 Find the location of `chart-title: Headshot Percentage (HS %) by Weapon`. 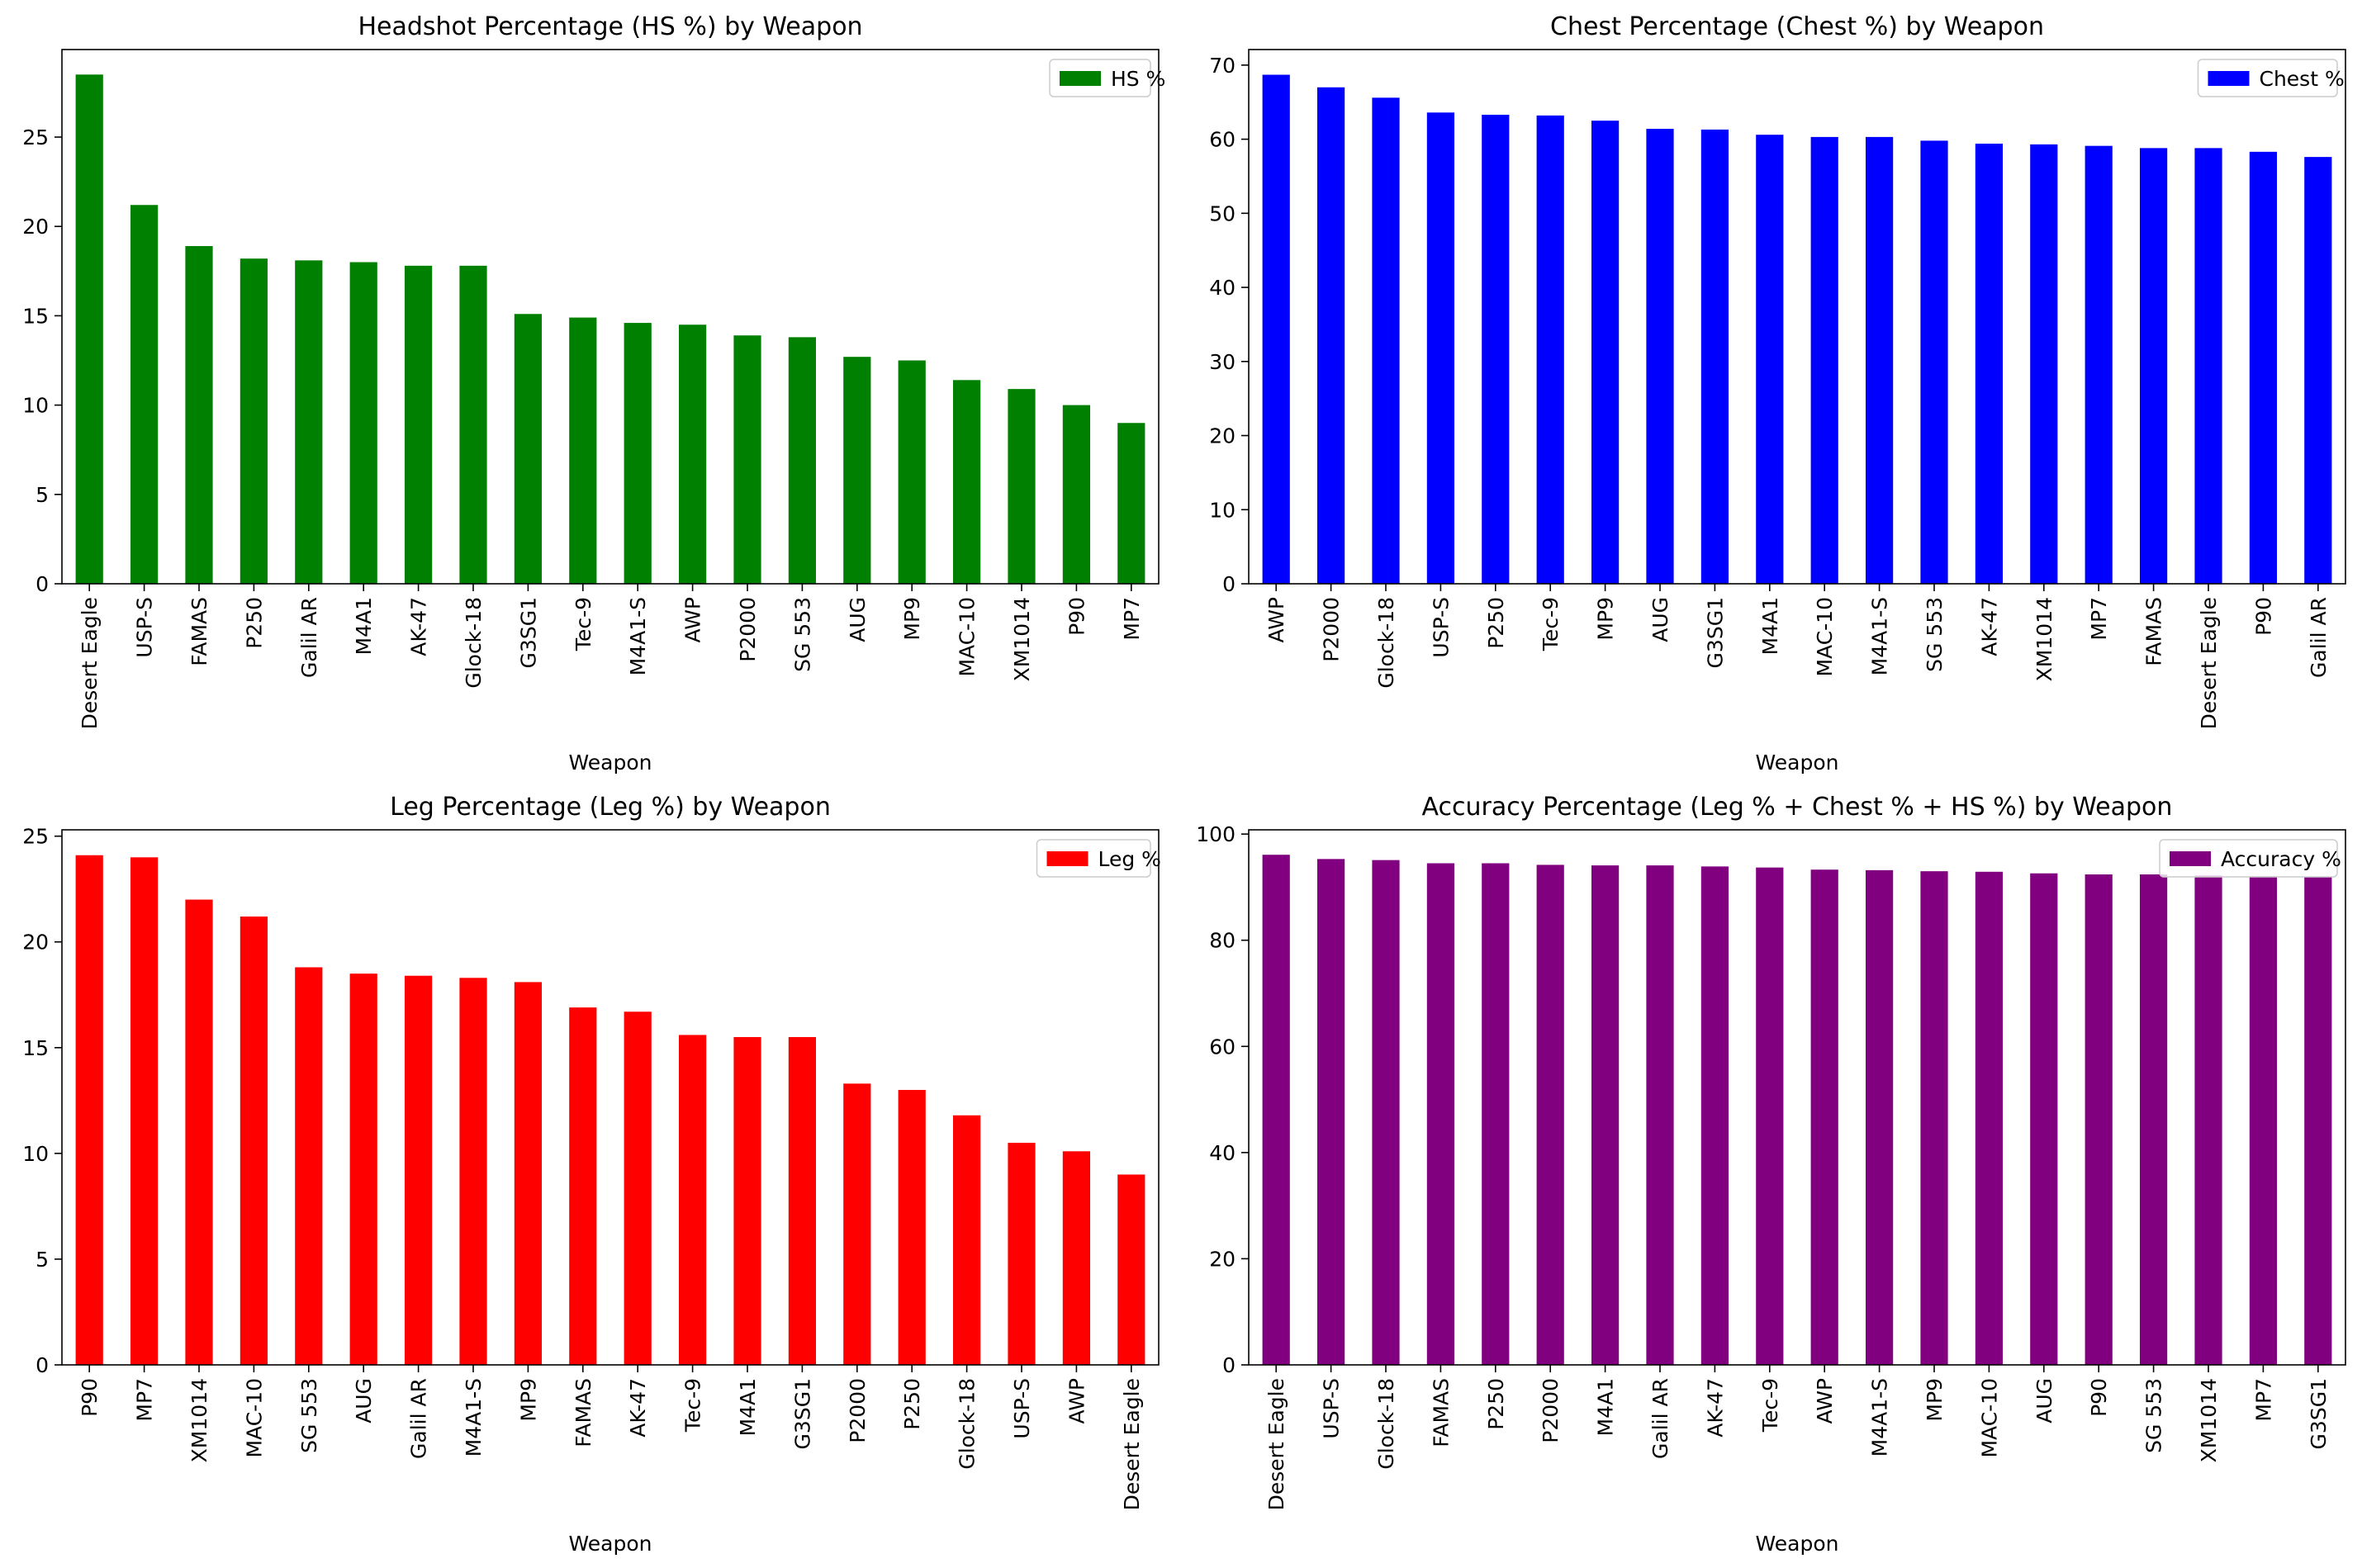

chart-title: Headshot Percentage (HS %) by Weapon is located at coordinates (610, 26).